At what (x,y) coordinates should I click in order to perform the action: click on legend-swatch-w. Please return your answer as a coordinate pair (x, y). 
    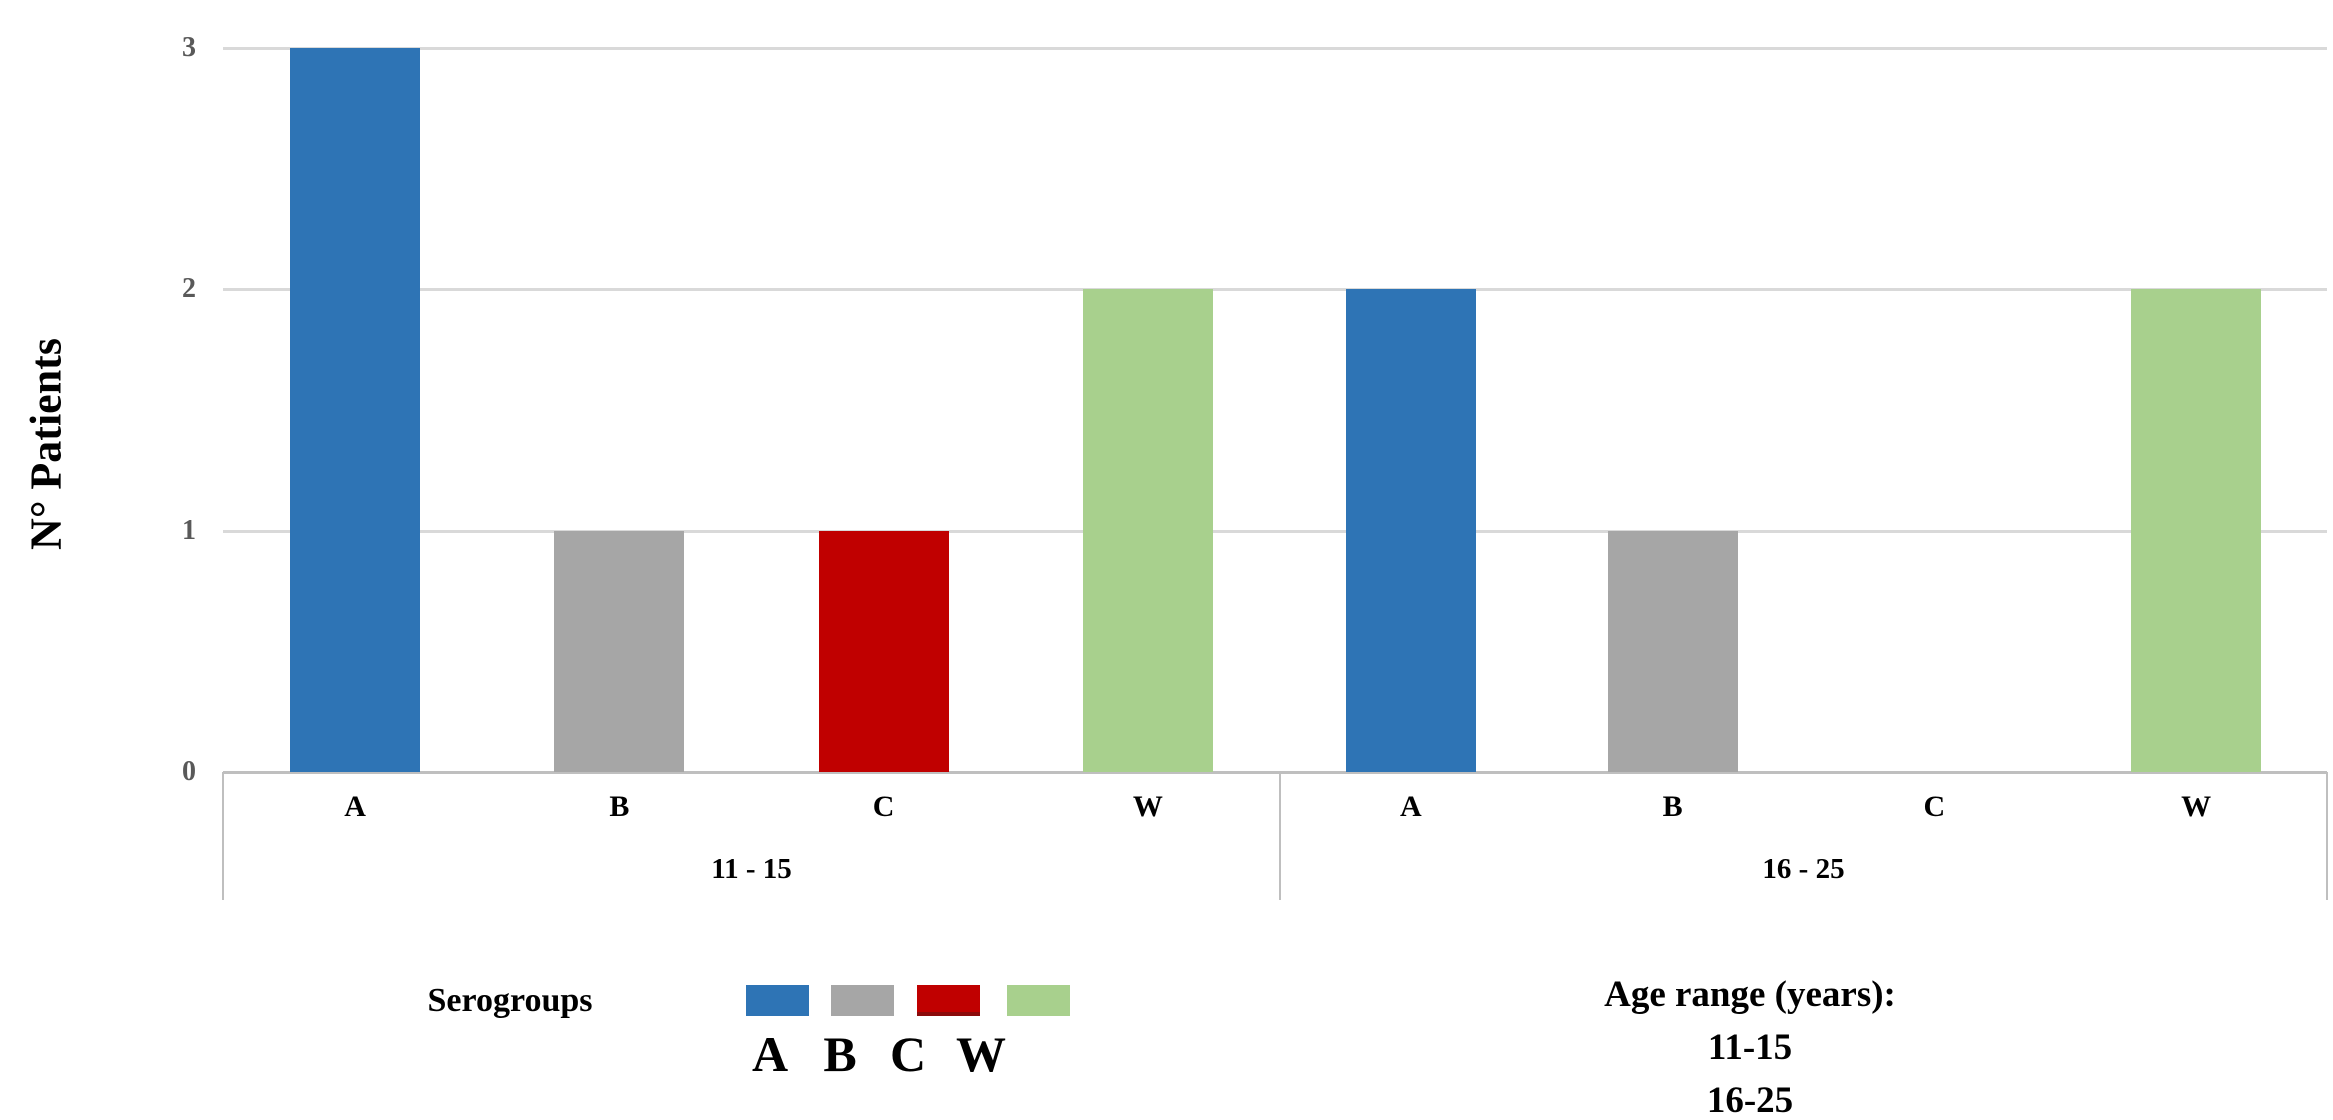
    Looking at the image, I should click on (1038, 1000).